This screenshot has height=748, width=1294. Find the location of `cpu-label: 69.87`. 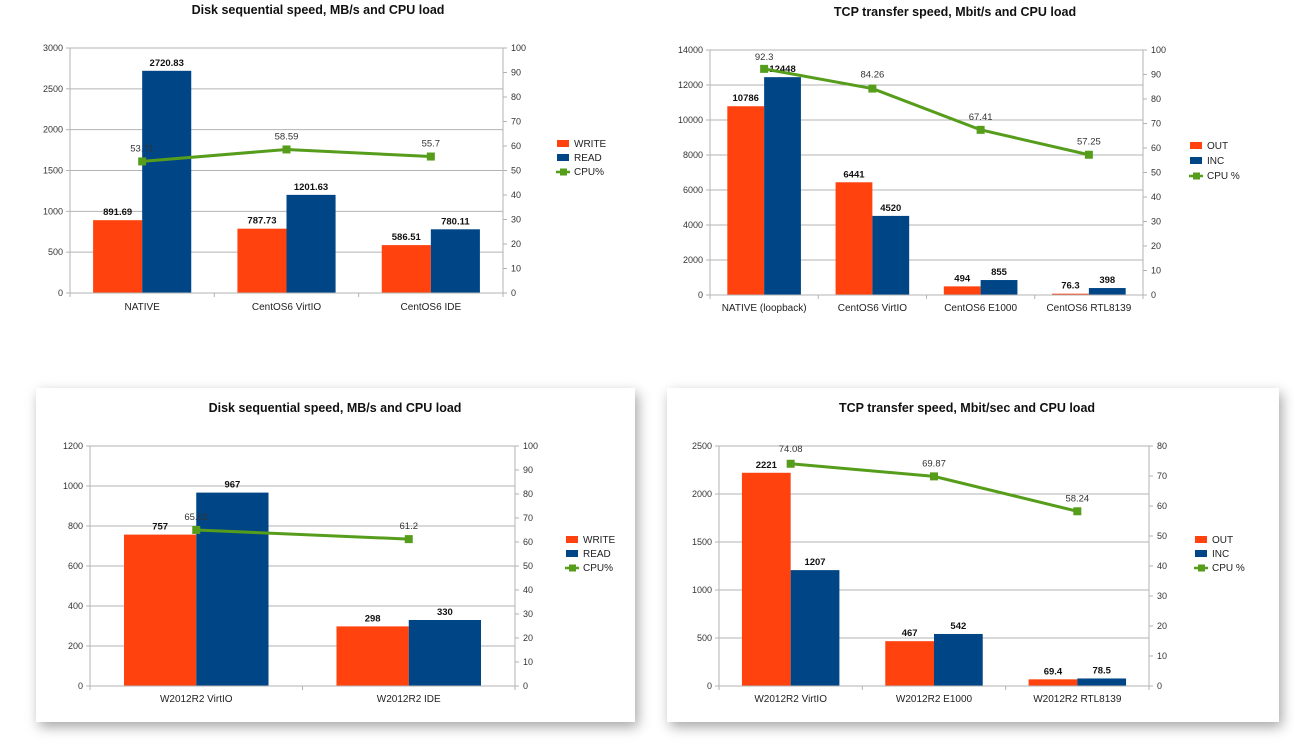

cpu-label: 69.87 is located at coordinates (934, 463).